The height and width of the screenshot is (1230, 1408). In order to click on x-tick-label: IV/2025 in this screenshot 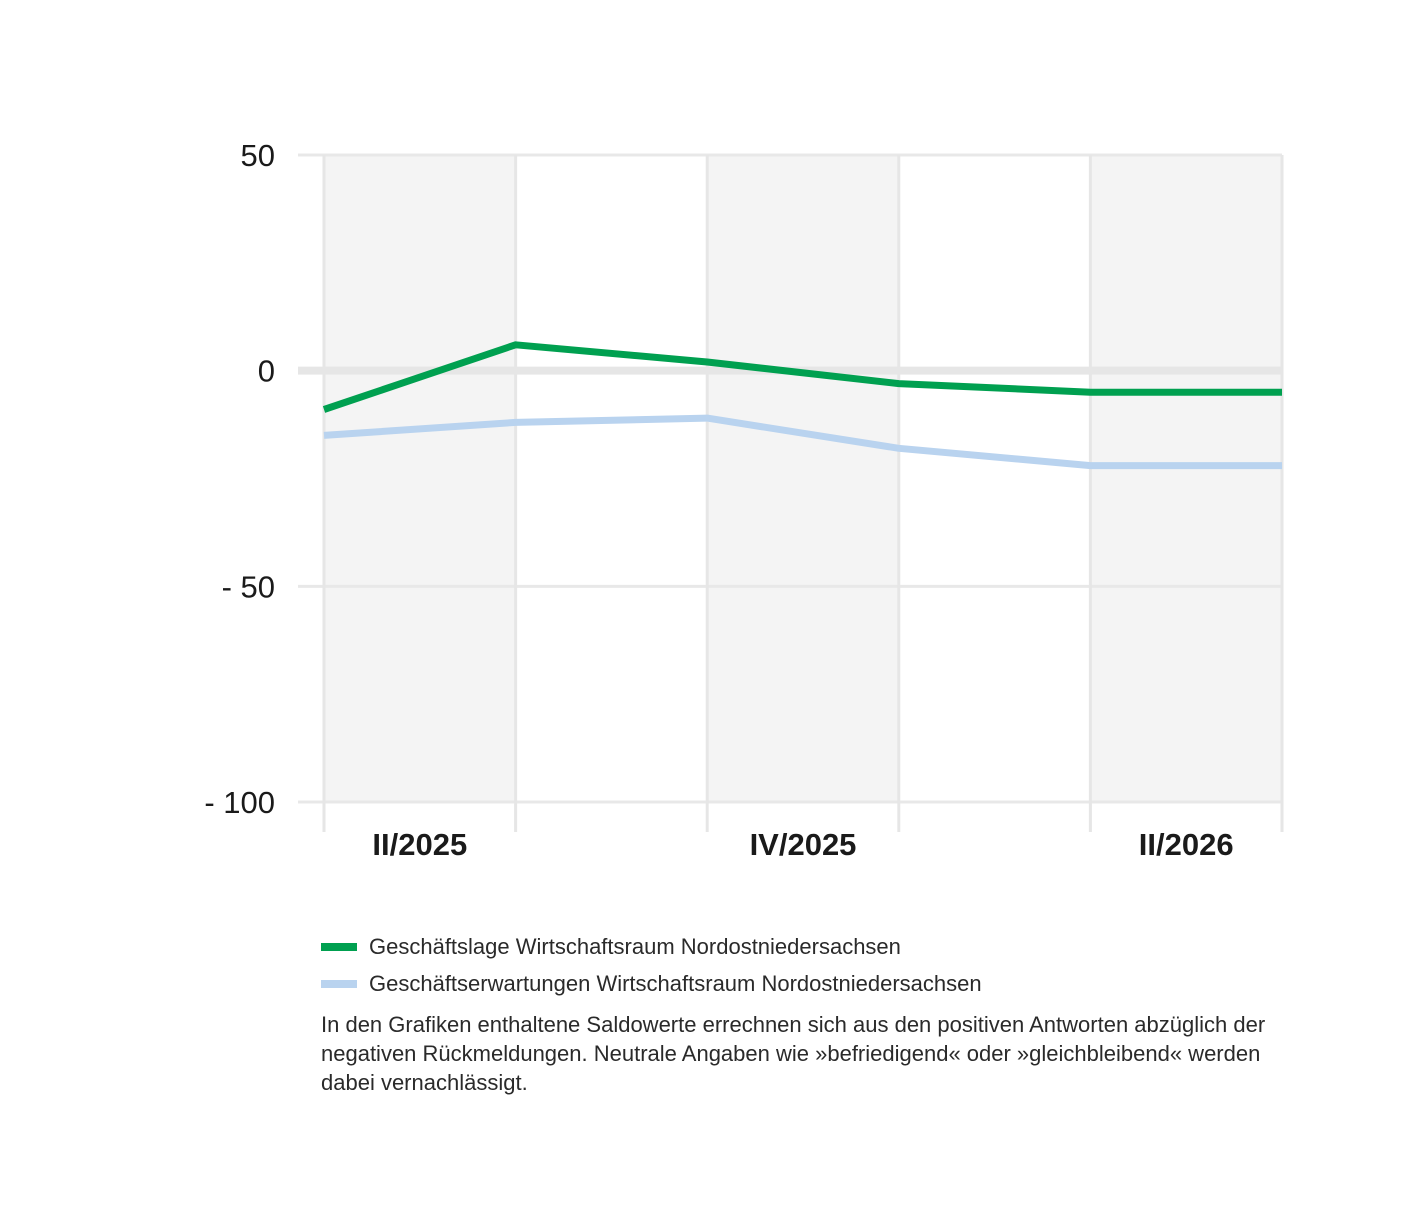, I will do `click(803, 844)`.